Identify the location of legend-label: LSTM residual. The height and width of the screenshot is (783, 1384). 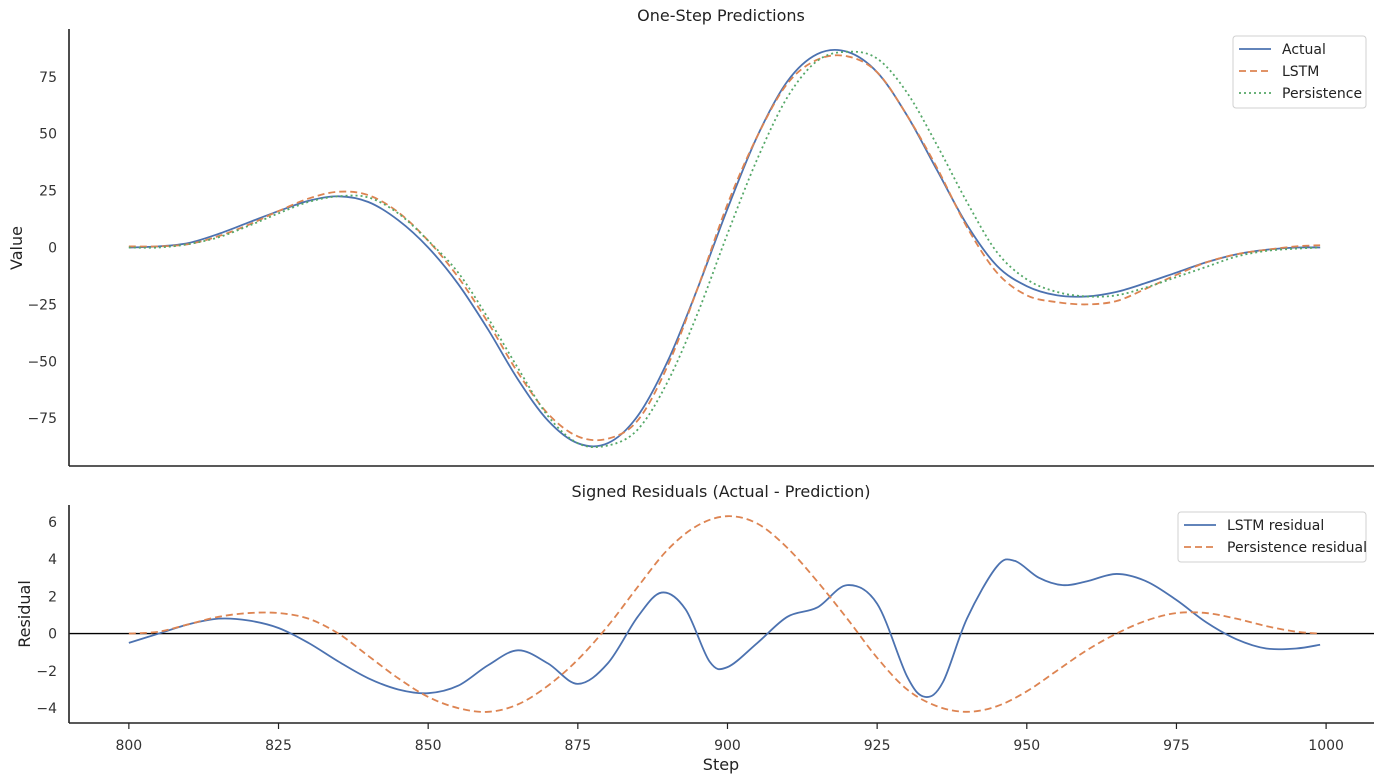
(1275, 526).